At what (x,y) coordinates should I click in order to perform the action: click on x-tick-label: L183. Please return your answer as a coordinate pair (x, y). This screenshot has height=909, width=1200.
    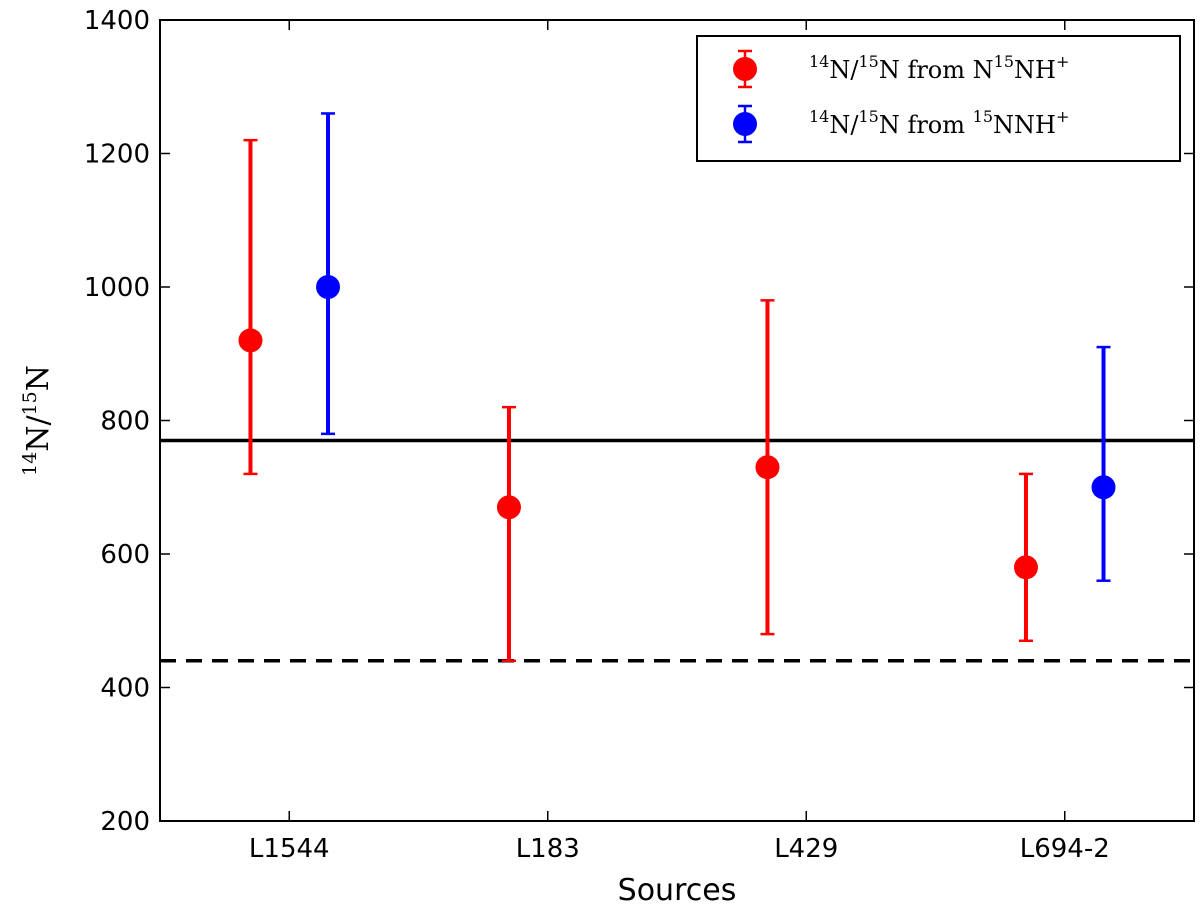
    Looking at the image, I should click on (548, 849).